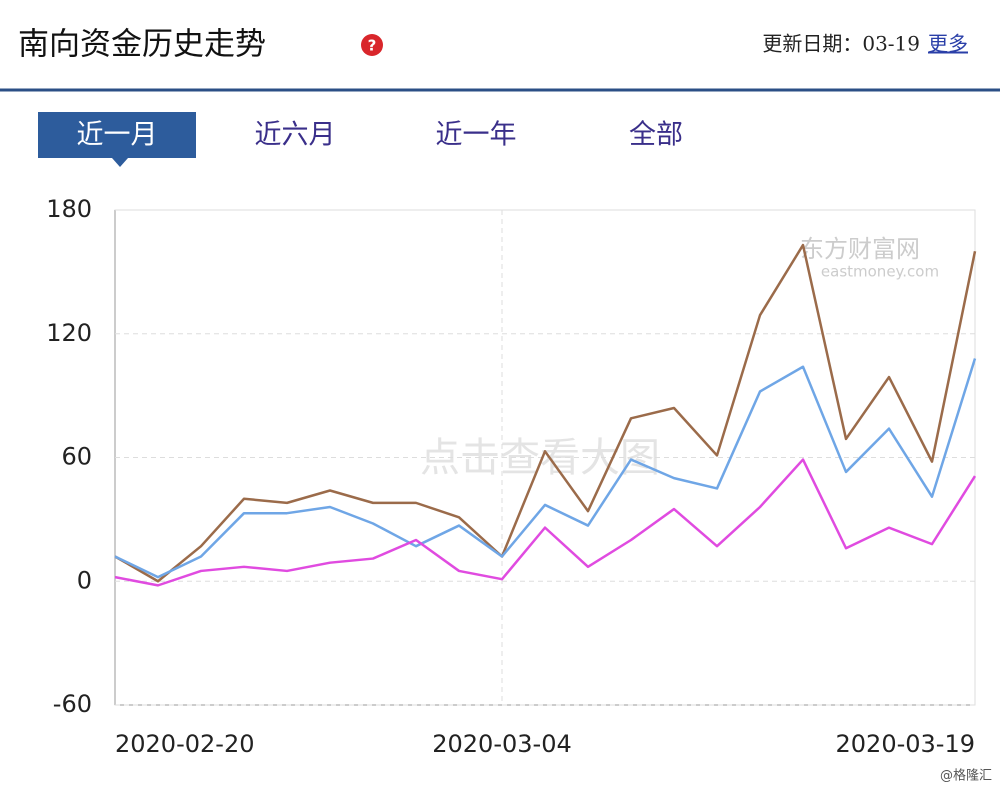 This screenshot has width=1000, height=790. I want to click on help-icon-glyph: ?, so click(372, 46).